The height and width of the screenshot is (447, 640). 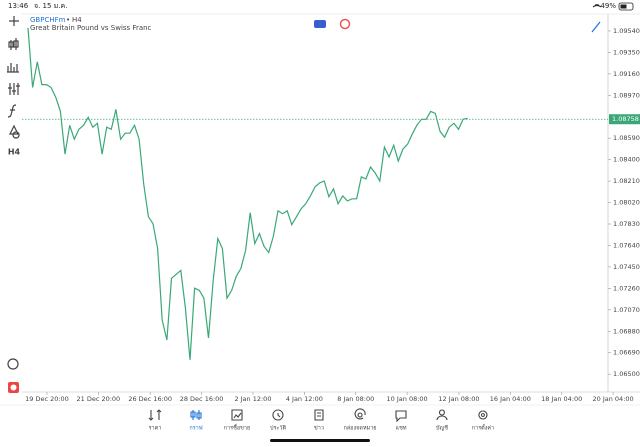 What do you see at coordinates (626, 267) in the screenshot?
I see `y-tick-label: 1.07450` at bounding box center [626, 267].